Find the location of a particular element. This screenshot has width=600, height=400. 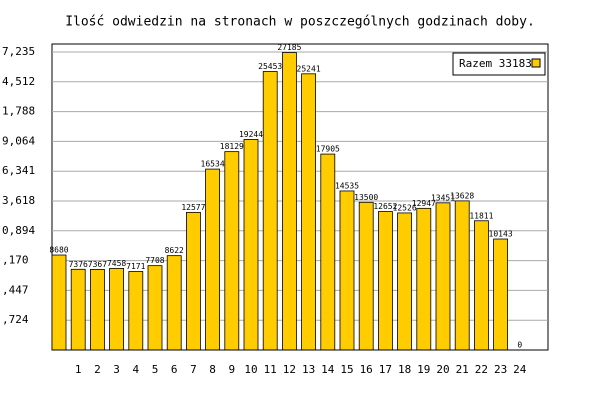

y-tick-label: ,447 is located at coordinates (15, 289).